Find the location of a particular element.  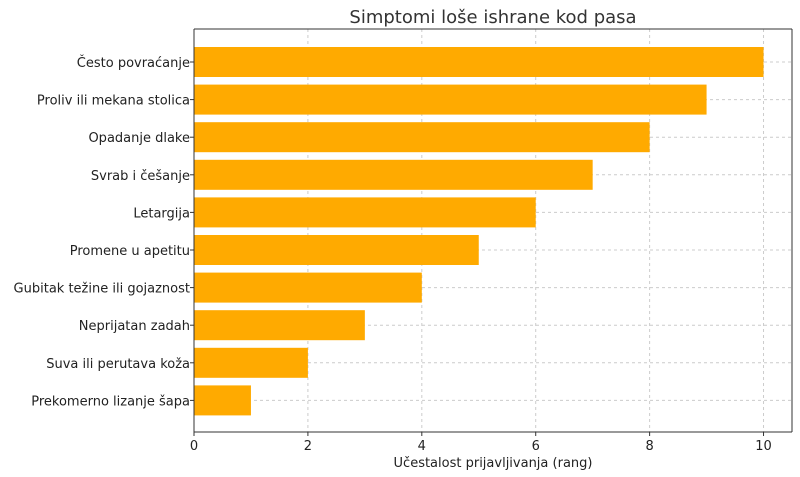

category-label: Suva ili perutava koža is located at coordinates (118, 364).